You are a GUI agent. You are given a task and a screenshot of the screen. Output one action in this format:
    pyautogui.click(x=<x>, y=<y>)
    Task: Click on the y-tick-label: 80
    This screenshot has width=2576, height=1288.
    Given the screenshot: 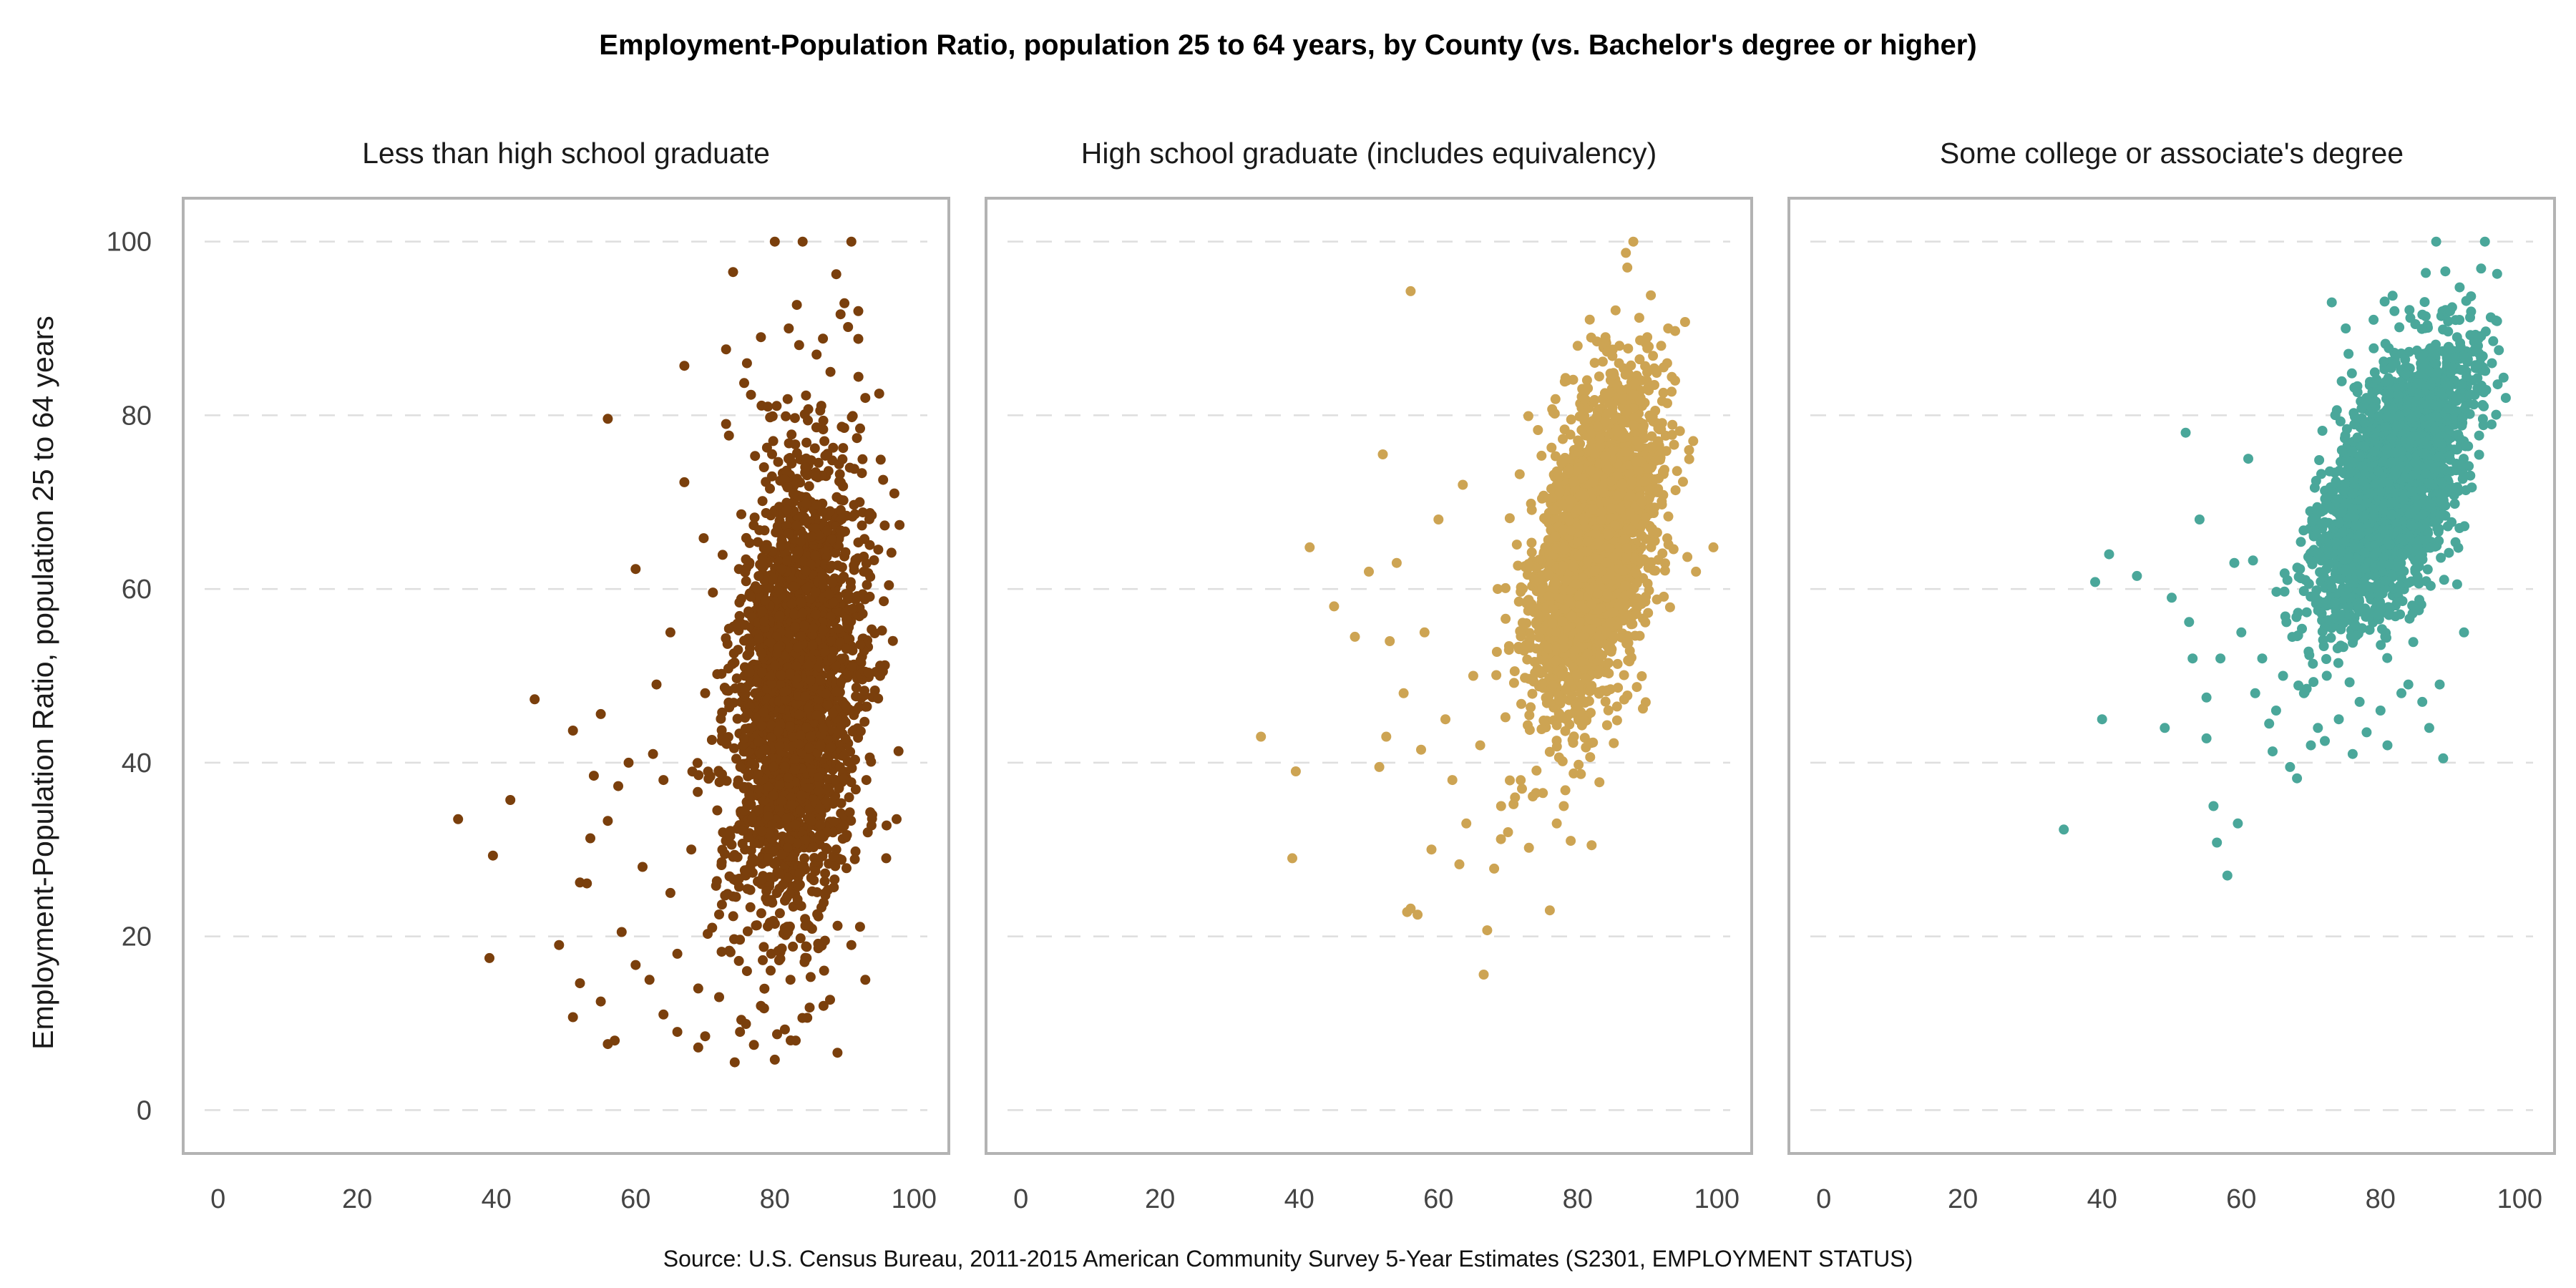 What is the action you would take?
    pyautogui.click(x=137, y=416)
    